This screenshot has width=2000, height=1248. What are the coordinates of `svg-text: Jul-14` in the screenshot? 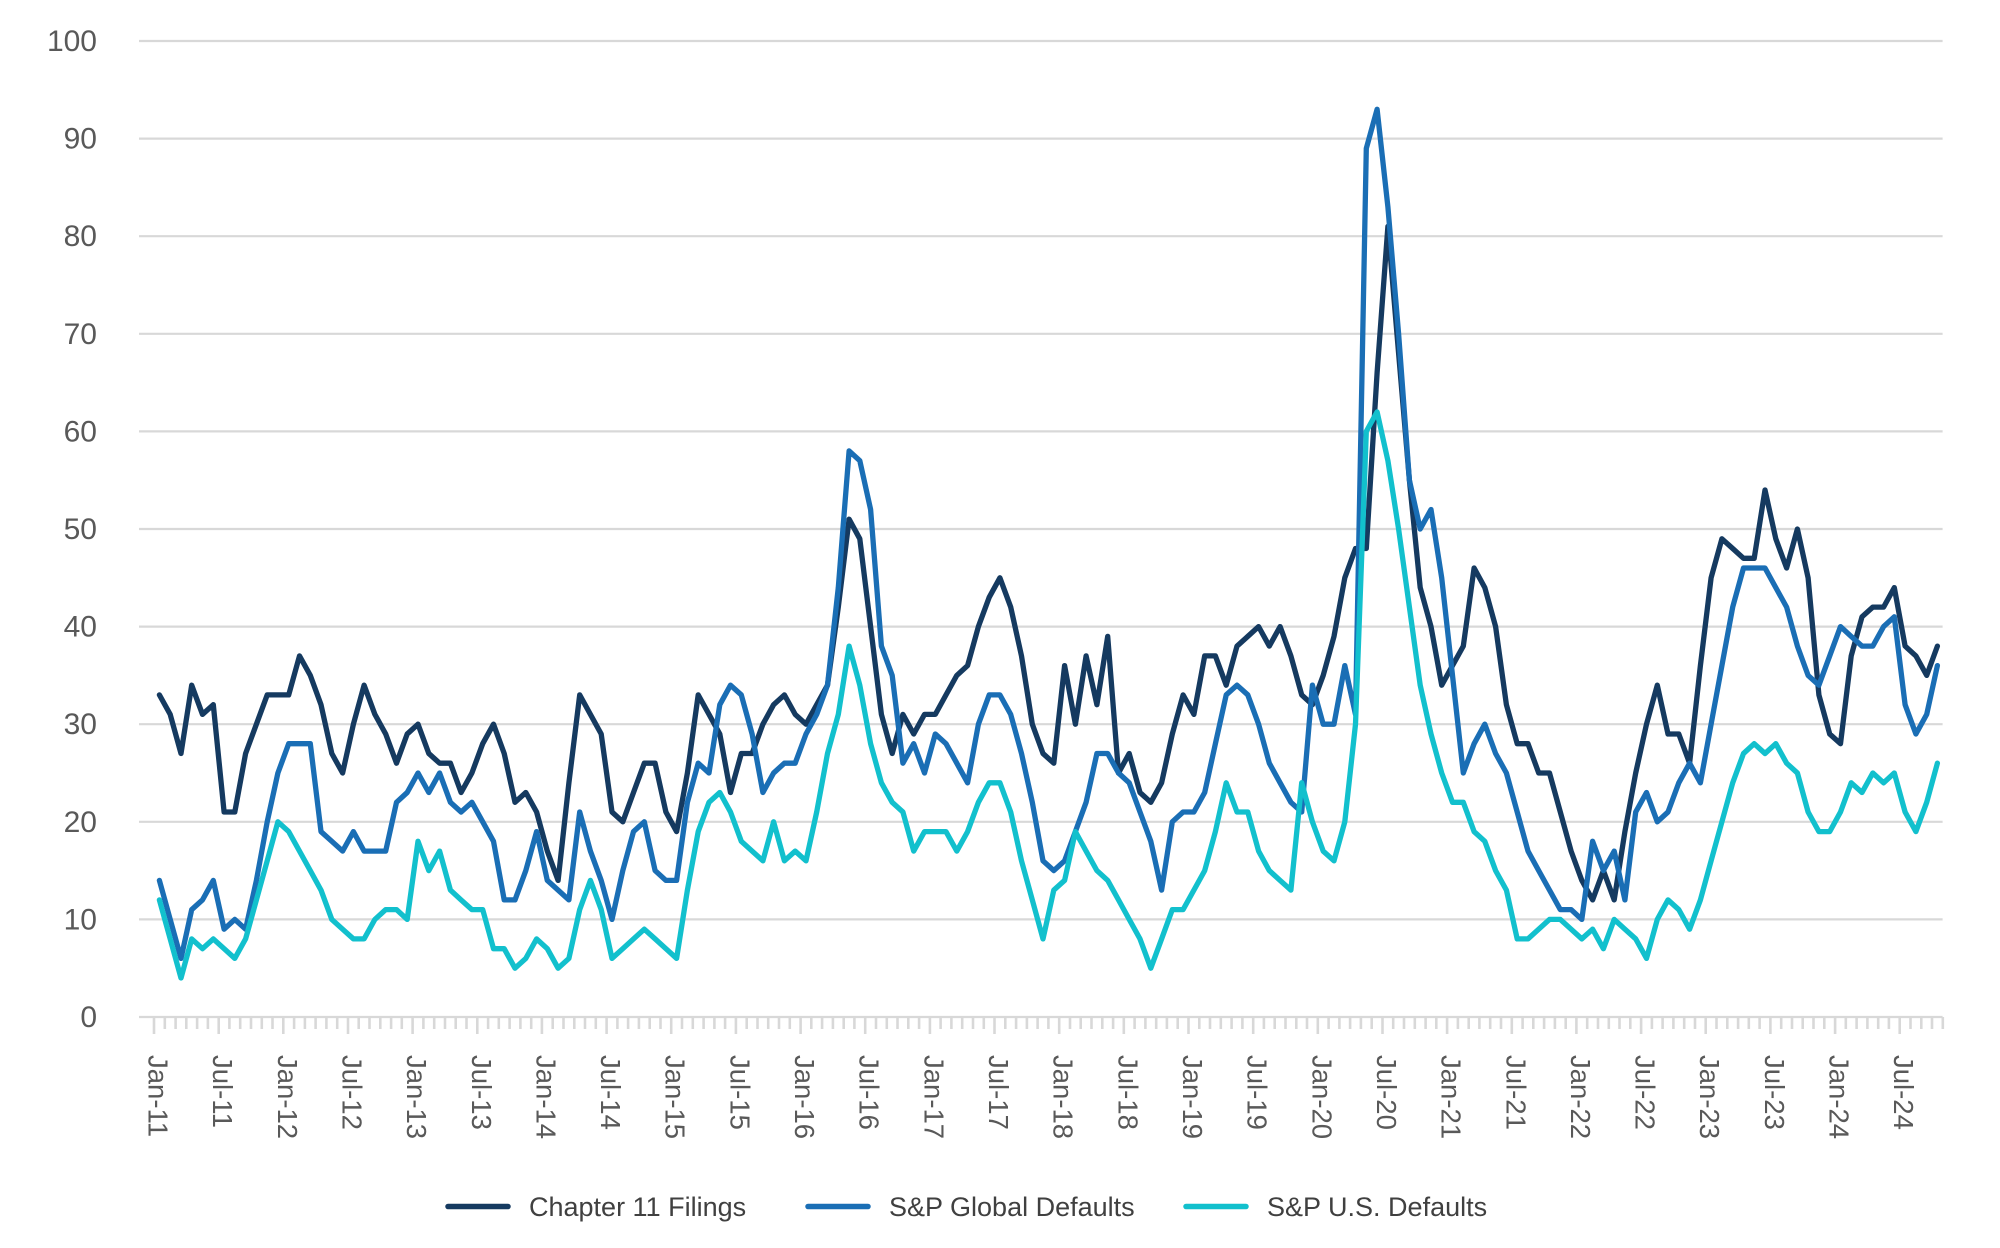 It's located at (610, 1092).